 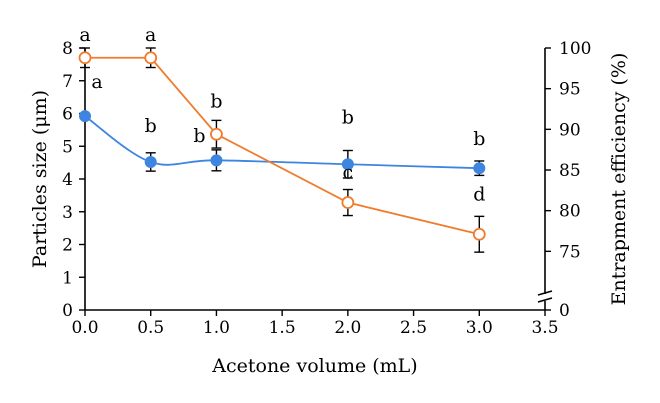 What do you see at coordinates (314, 366) in the screenshot?
I see `x-axis-title: Acetone volume (mL)` at bounding box center [314, 366].